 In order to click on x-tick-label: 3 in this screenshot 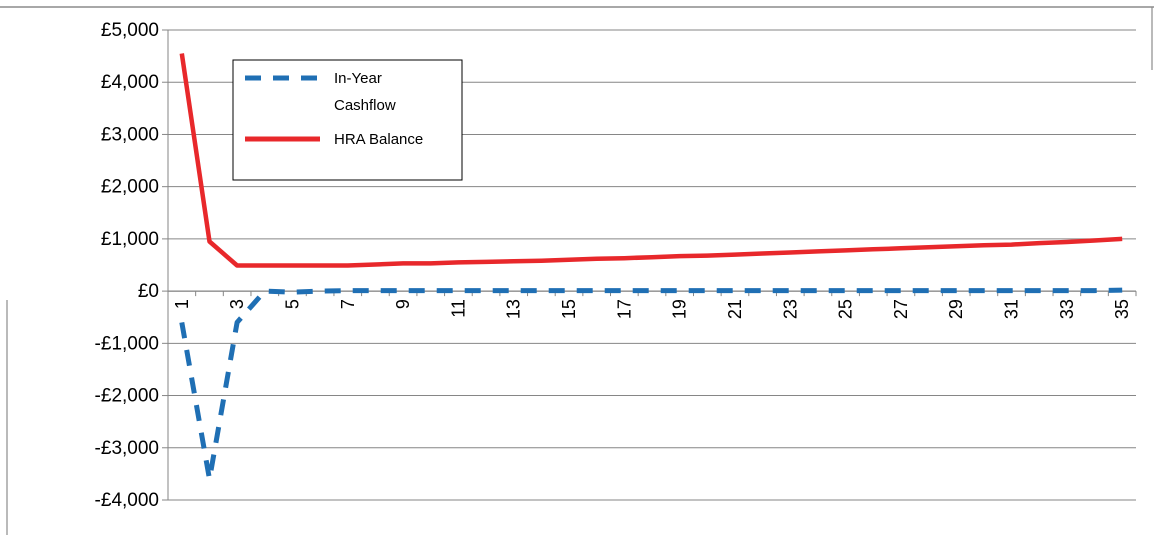, I will do `click(237, 304)`.